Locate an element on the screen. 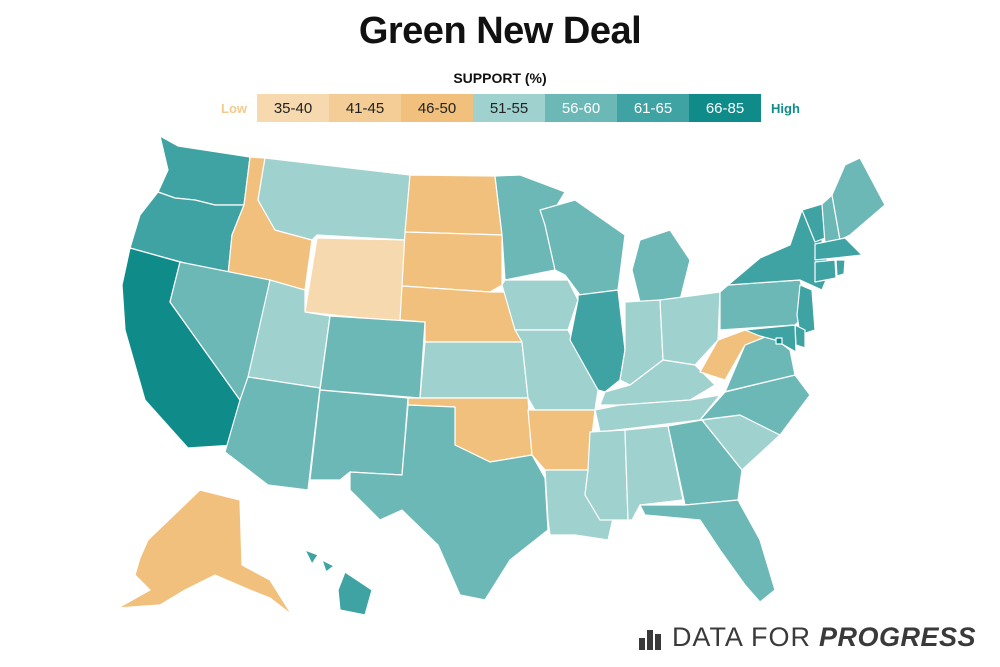 The height and width of the screenshot is (667, 1000). state-dc is located at coordinates (779, 341).